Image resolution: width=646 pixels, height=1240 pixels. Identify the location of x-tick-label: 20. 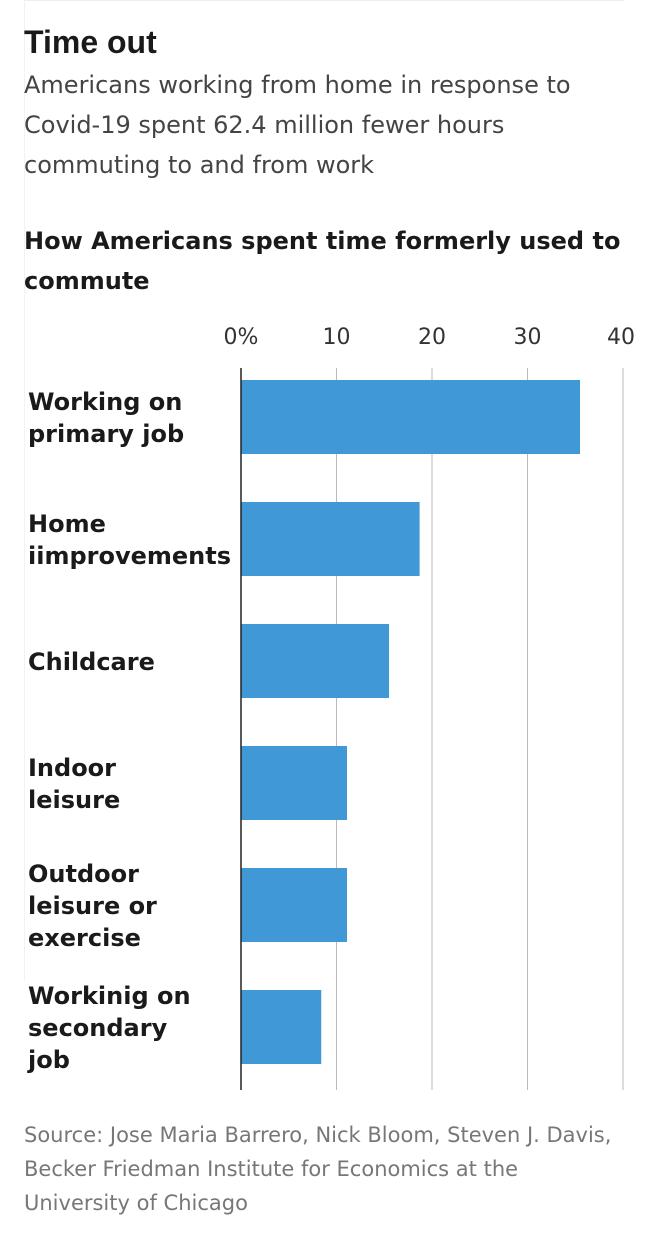
(432, 337).